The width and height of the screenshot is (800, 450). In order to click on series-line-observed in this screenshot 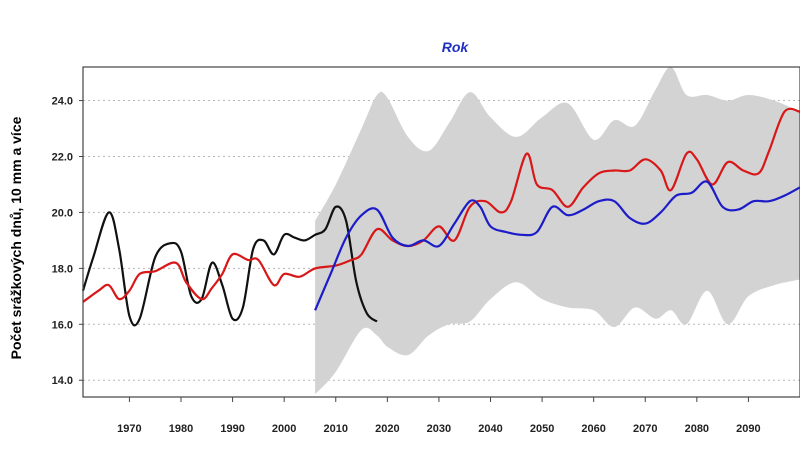, I will do `click(229, 266)`.